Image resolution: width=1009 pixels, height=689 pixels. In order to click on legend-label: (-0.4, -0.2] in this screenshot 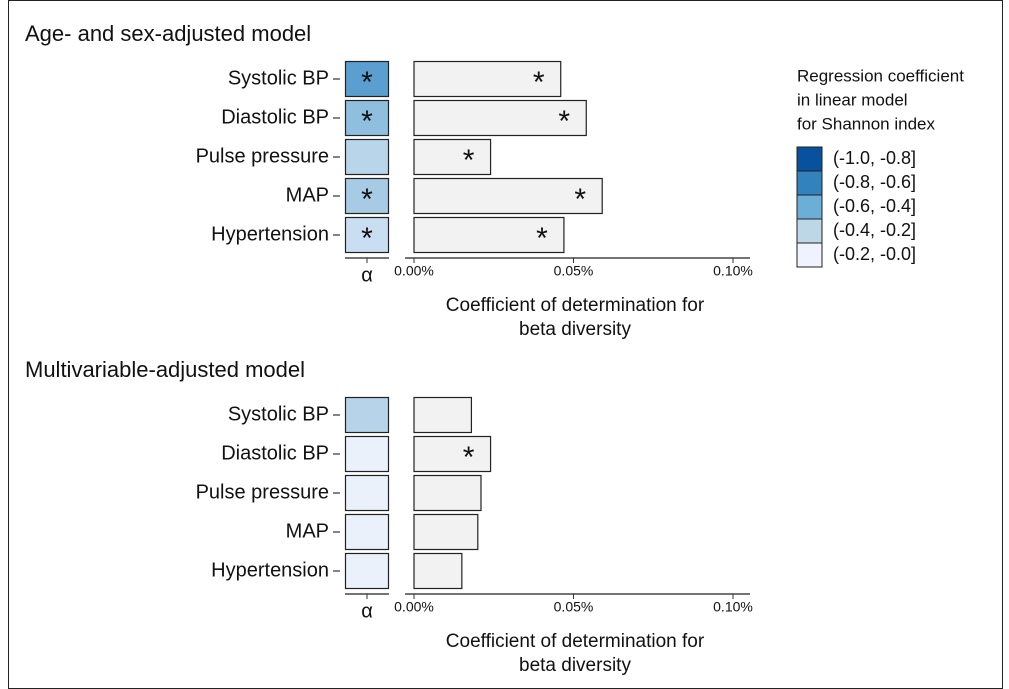, I will do `click(874, 230)`.